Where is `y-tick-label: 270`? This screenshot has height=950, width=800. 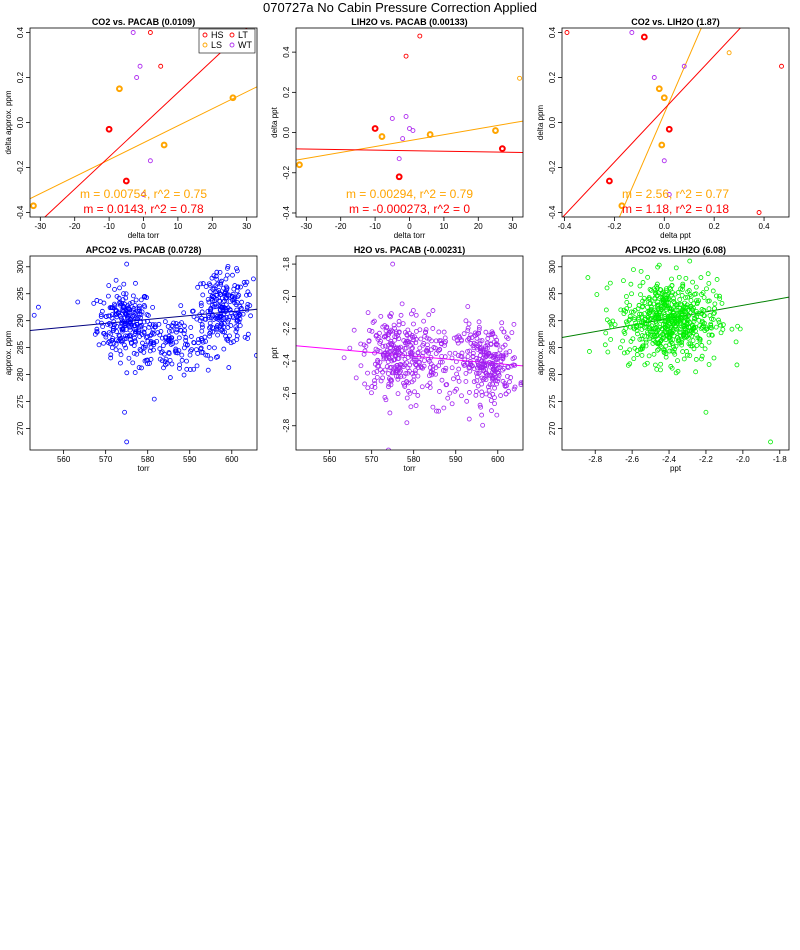
y-tick-label: 270 is located at coordinates (20, 428).